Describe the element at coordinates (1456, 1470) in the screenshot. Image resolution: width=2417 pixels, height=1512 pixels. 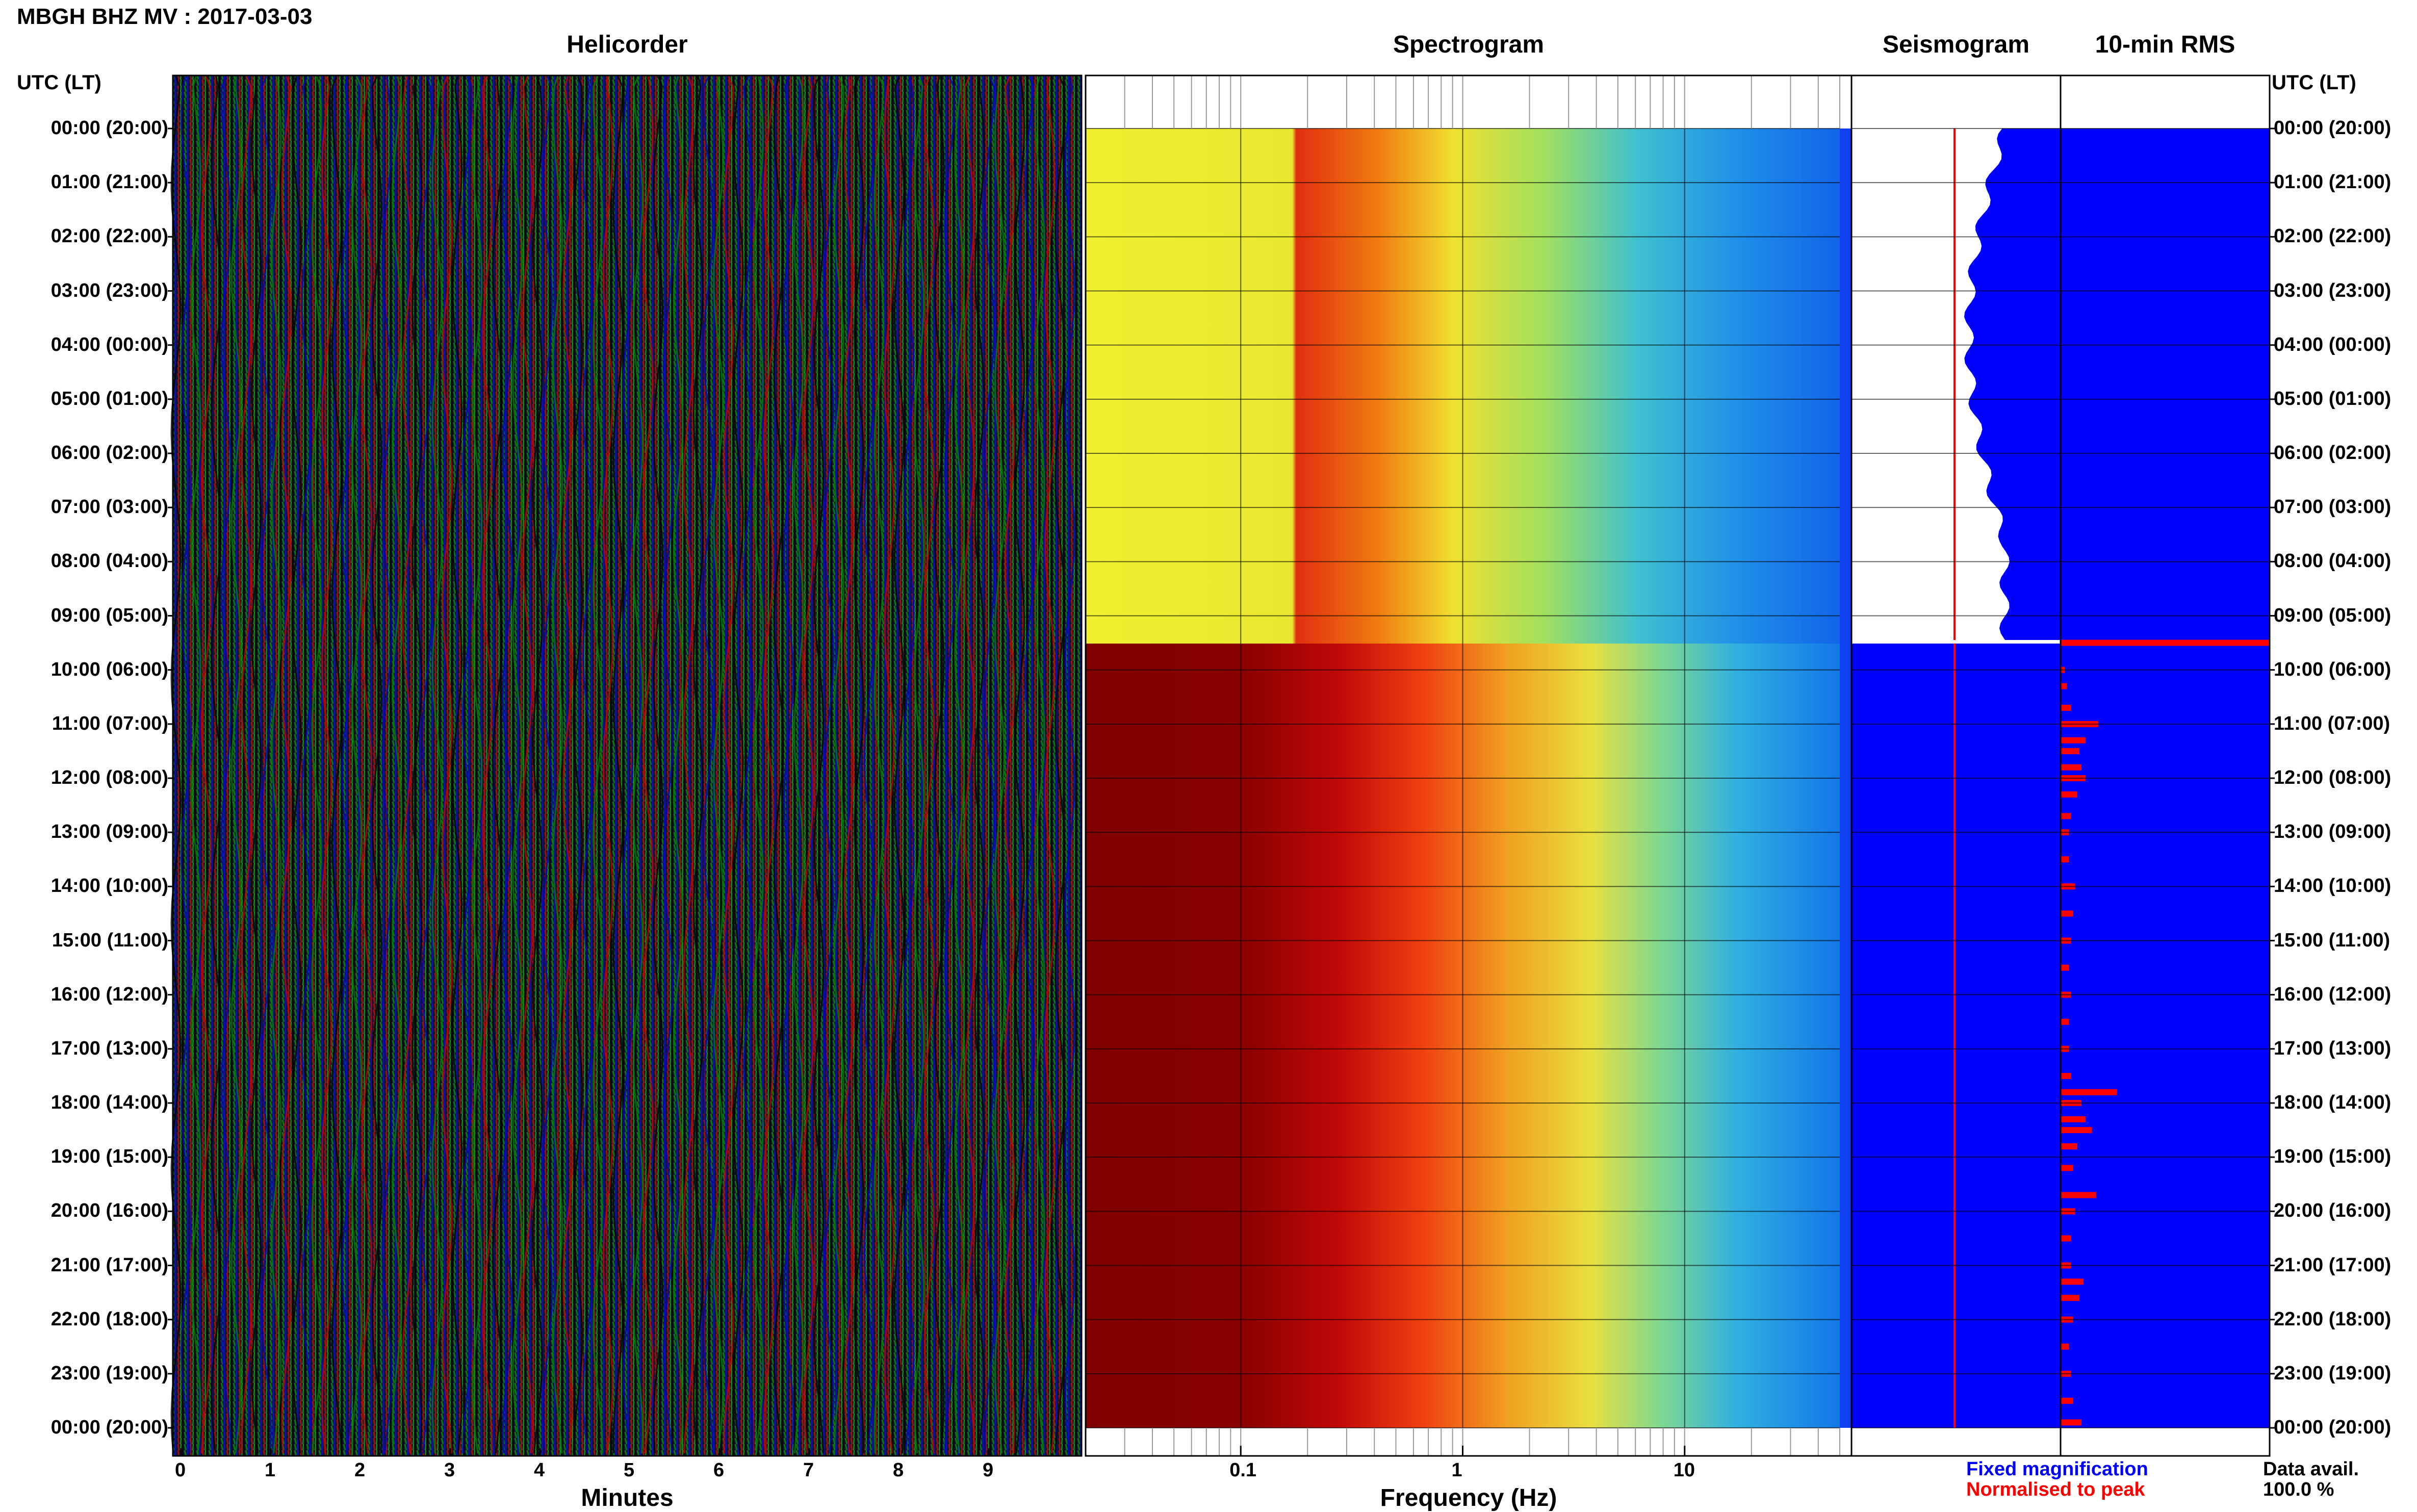
I see `spectrogram-x-tick-label: 1` at that location.